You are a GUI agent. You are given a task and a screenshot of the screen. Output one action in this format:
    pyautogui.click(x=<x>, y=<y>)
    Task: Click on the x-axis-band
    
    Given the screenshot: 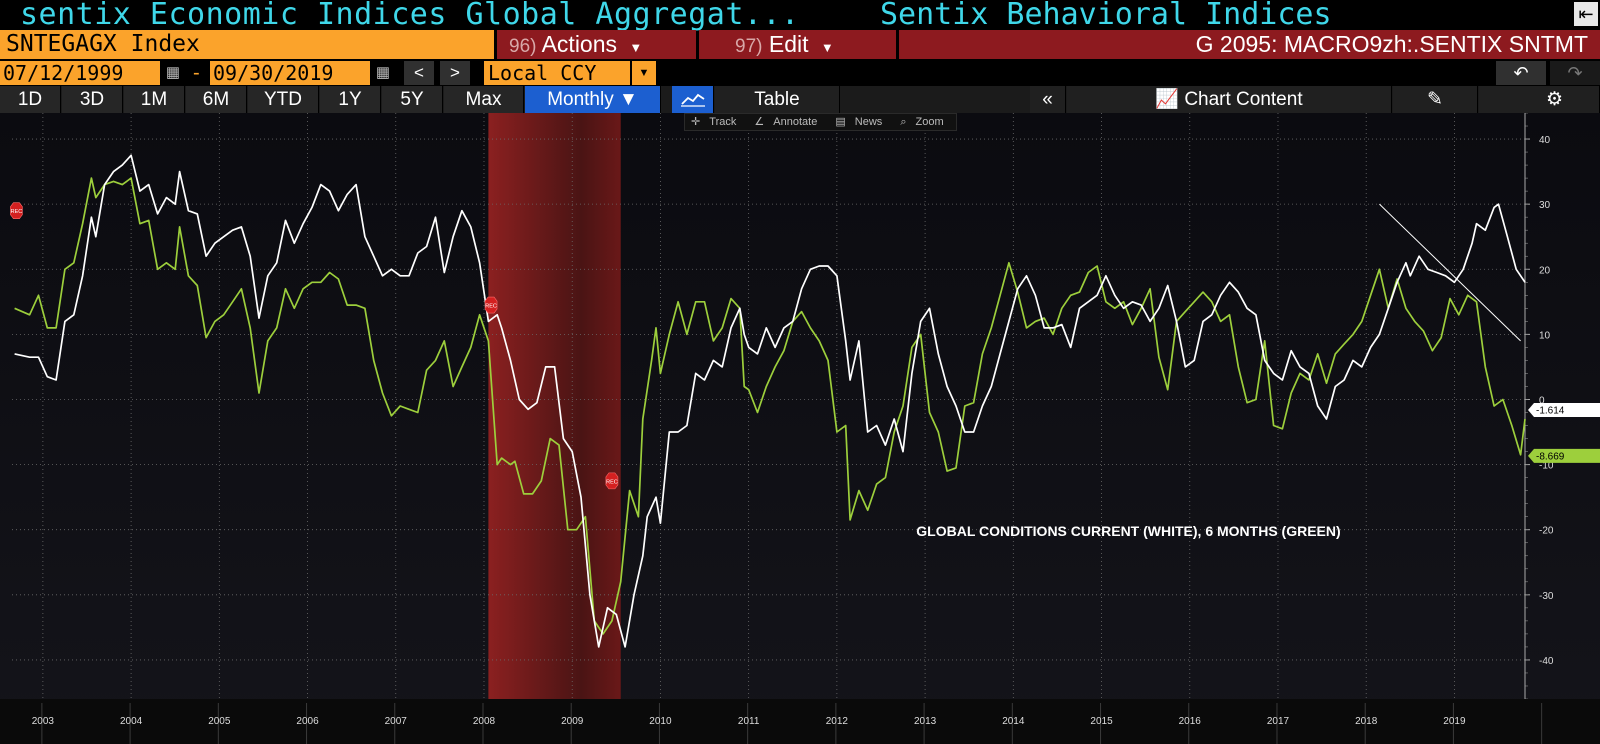 What is the action you would take?
    pyautogui.click(x=800, y=721)
    